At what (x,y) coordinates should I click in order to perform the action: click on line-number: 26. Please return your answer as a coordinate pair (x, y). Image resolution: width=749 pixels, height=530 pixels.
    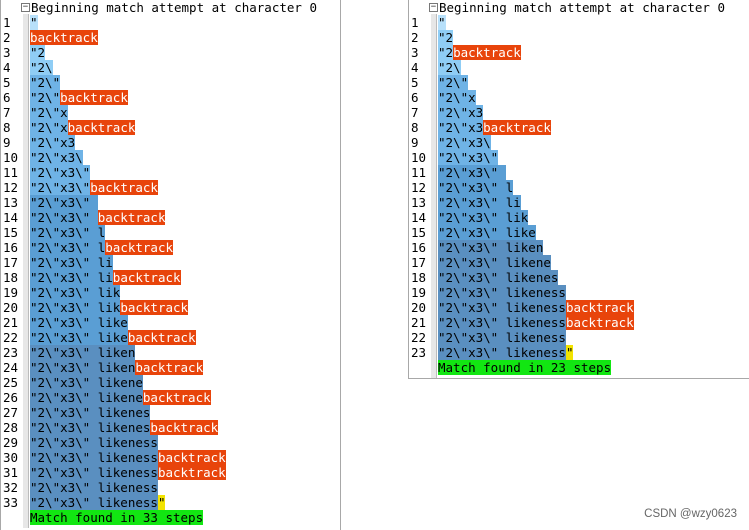
    Looking at the image, I should click on (11, 397).